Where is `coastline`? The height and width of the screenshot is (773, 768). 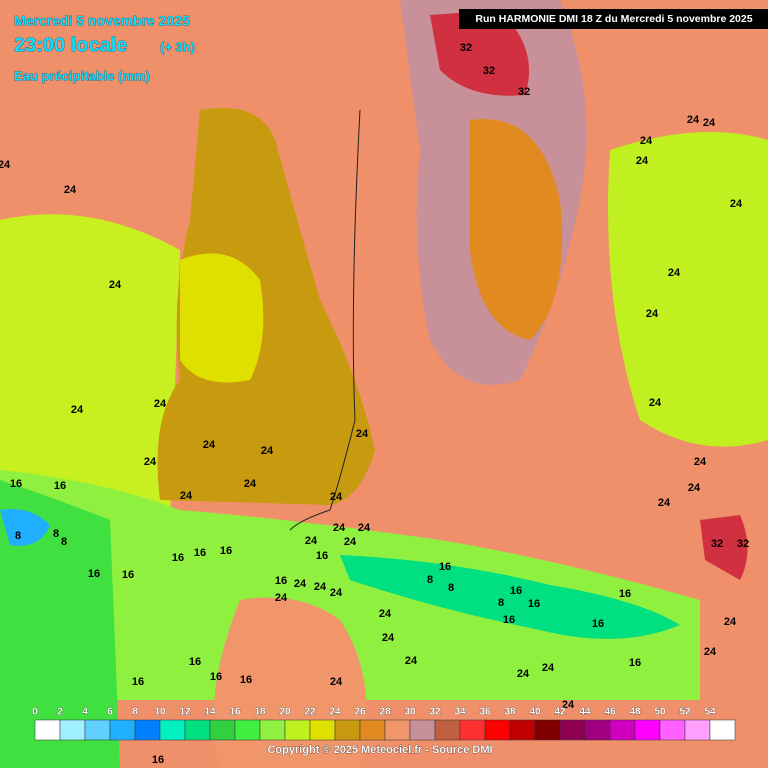 coastline is located at coordinates (325, 320).